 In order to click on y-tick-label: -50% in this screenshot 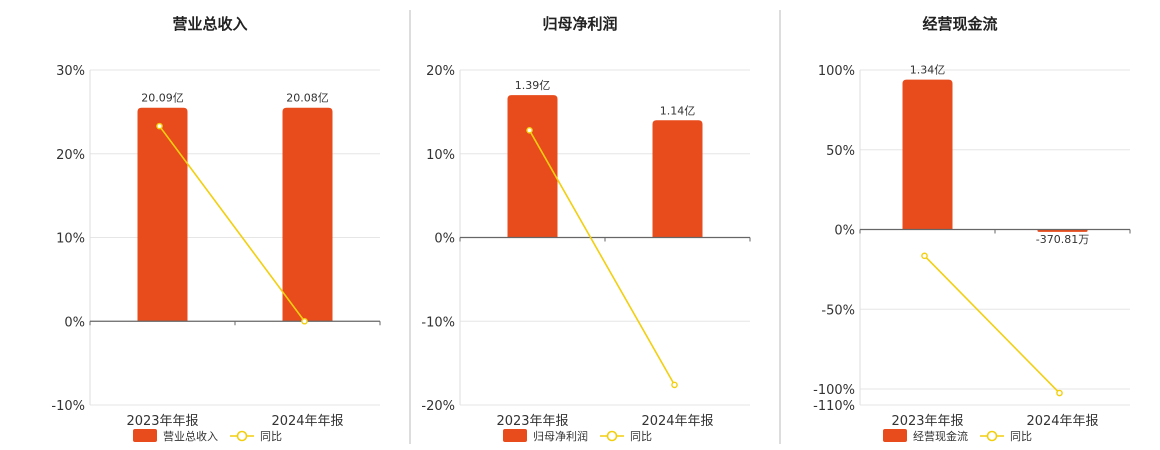, I will do `click(838, 310)`.